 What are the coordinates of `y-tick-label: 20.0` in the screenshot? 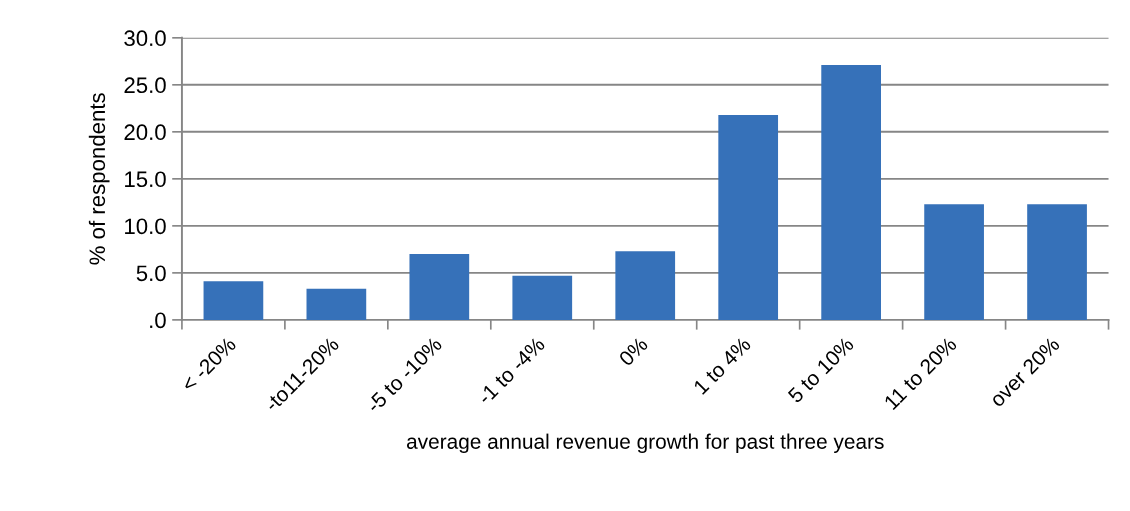 It's located at (145, 132).